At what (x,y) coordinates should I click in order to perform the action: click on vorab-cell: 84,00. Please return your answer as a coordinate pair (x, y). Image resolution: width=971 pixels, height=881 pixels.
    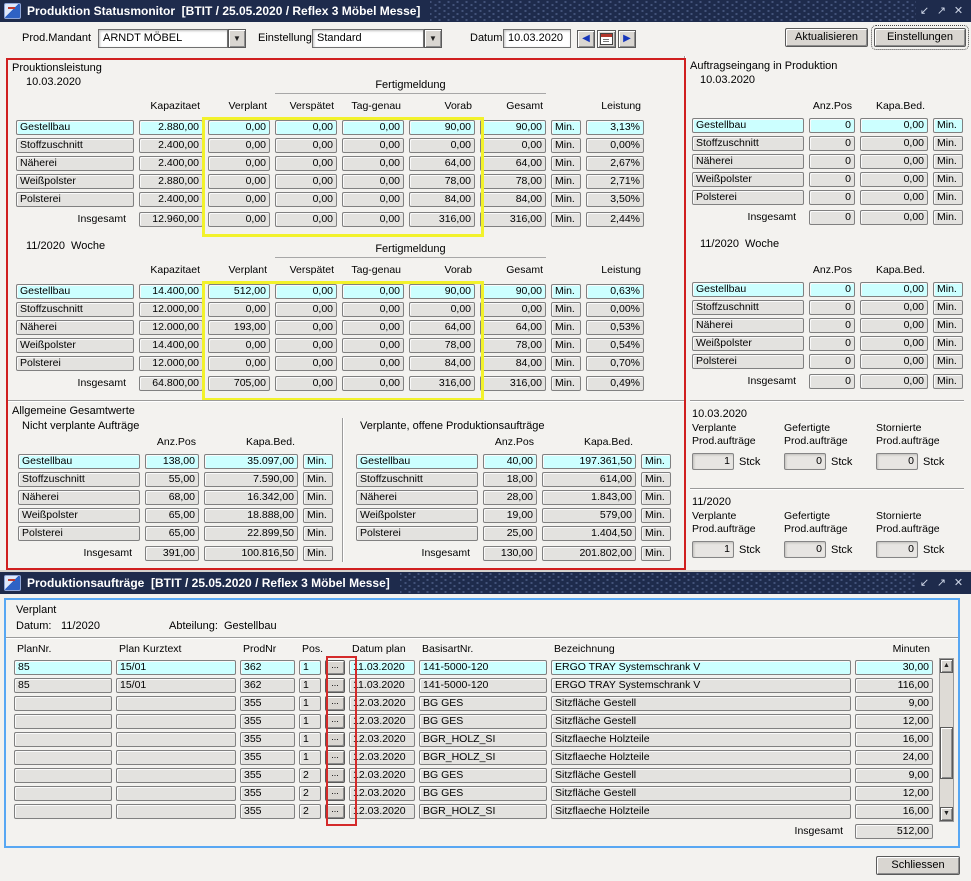
    Looking at the image, I should click on (442, 363).